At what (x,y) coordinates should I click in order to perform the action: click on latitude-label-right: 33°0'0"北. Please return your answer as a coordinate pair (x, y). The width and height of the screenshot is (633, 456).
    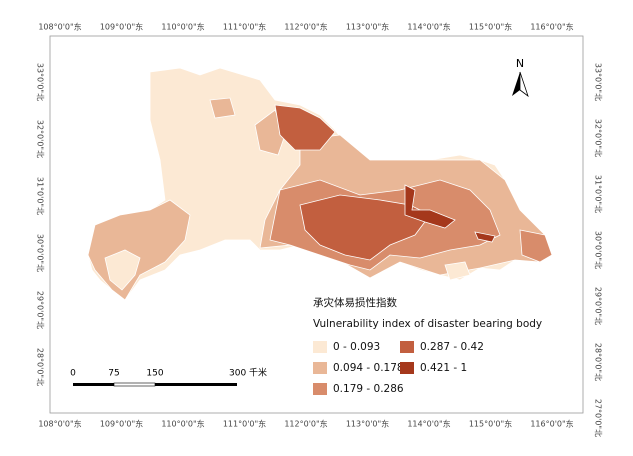
    Looking at the image, I should click on (598, 82).